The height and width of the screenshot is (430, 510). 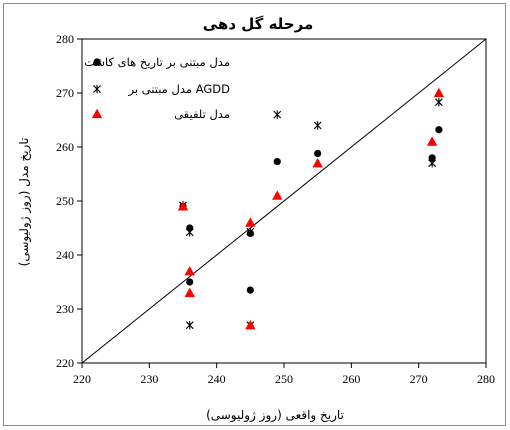 What do you see at coordinates (97, 62) in the screenshot?
I see `legend-marker-circle` at bounding box center [97, 62].